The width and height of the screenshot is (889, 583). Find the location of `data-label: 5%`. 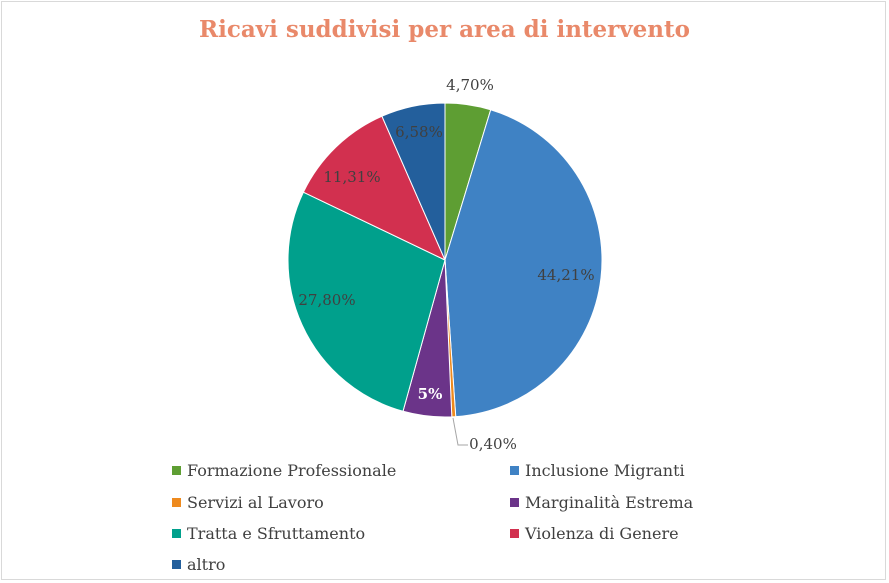

data-label: 5% is located at coordinates (430, 394).